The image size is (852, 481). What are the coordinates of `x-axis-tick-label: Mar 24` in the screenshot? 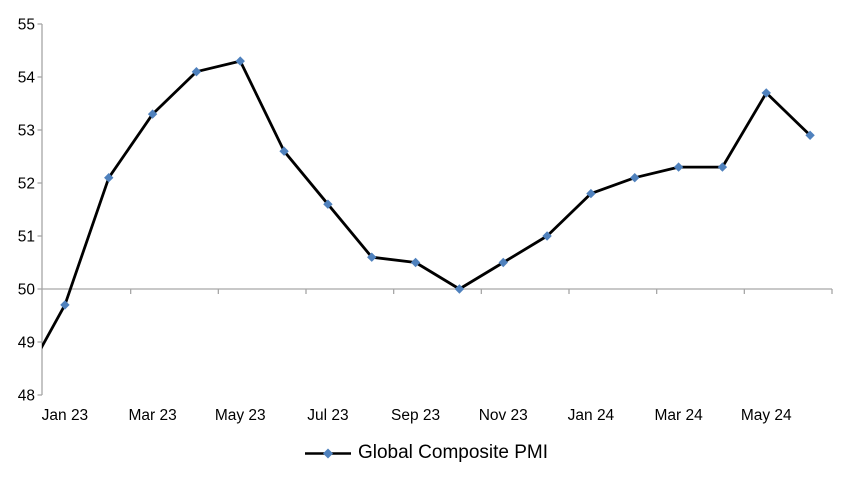 It's located at (678, 415).